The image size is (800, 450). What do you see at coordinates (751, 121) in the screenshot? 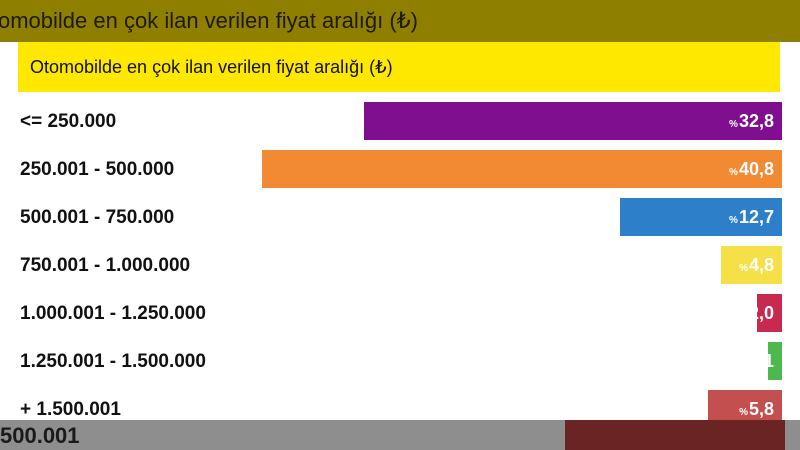
I see `bar-value-label: %32,8` at bounding box center [751, 121].